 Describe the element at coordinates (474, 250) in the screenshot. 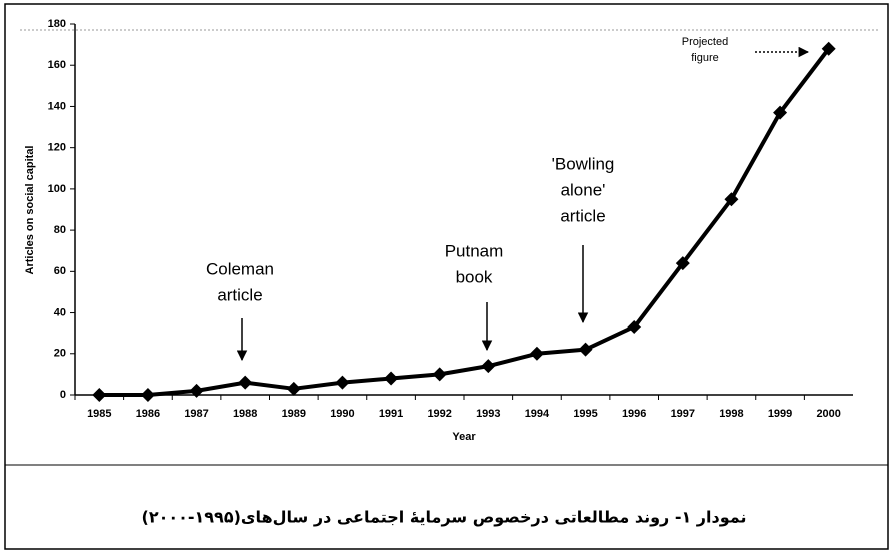

I see `annotation: Putnam` at that location.